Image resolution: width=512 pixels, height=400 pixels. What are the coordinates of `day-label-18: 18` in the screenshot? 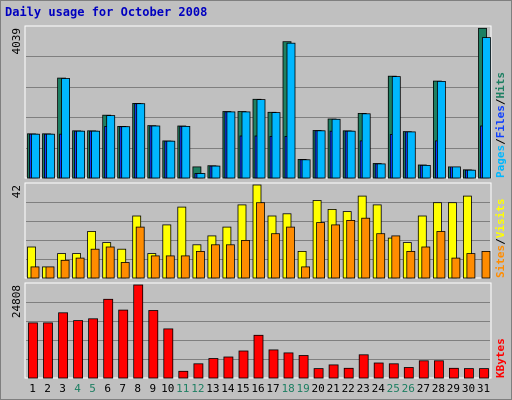 It's located at (287, 388).